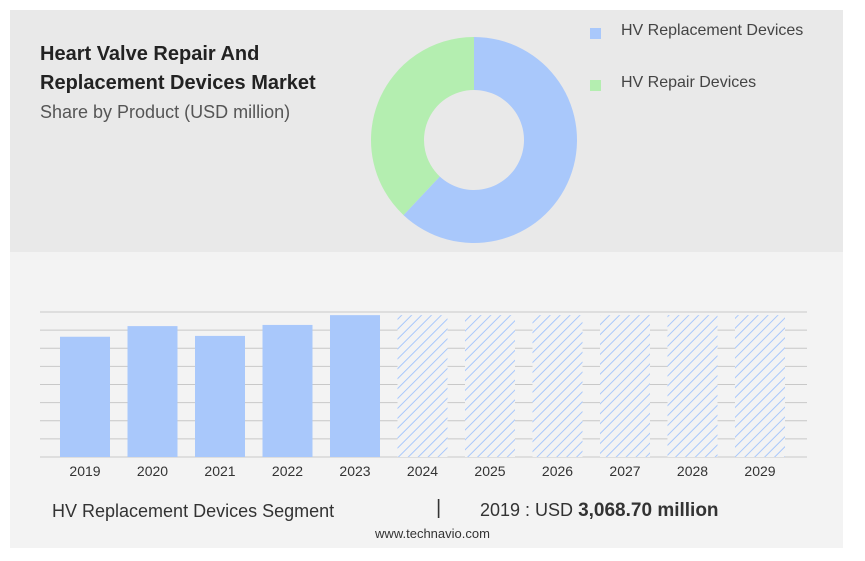 This screenshot has height=561, width=865. Describe the element at coordinates (84, 471) in the screenshot. I see `x-tick-2019: 2019` at that location.